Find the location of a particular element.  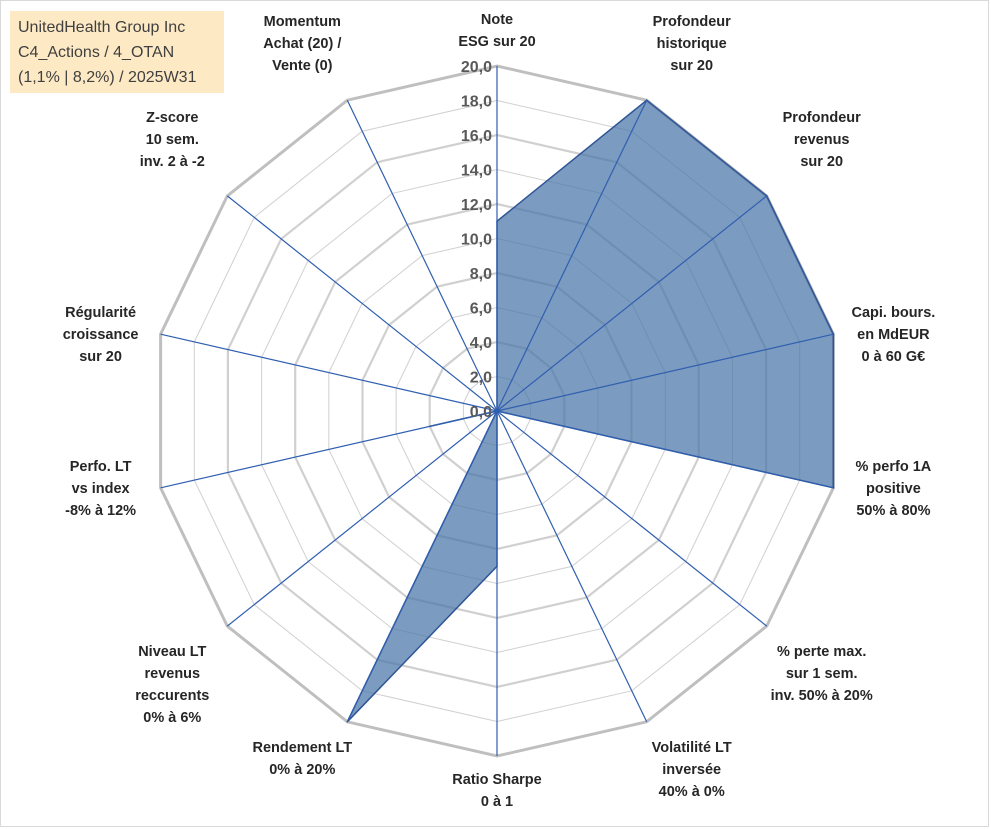

axis-label-line: en MdEUR is located at coordinates (893, 335).